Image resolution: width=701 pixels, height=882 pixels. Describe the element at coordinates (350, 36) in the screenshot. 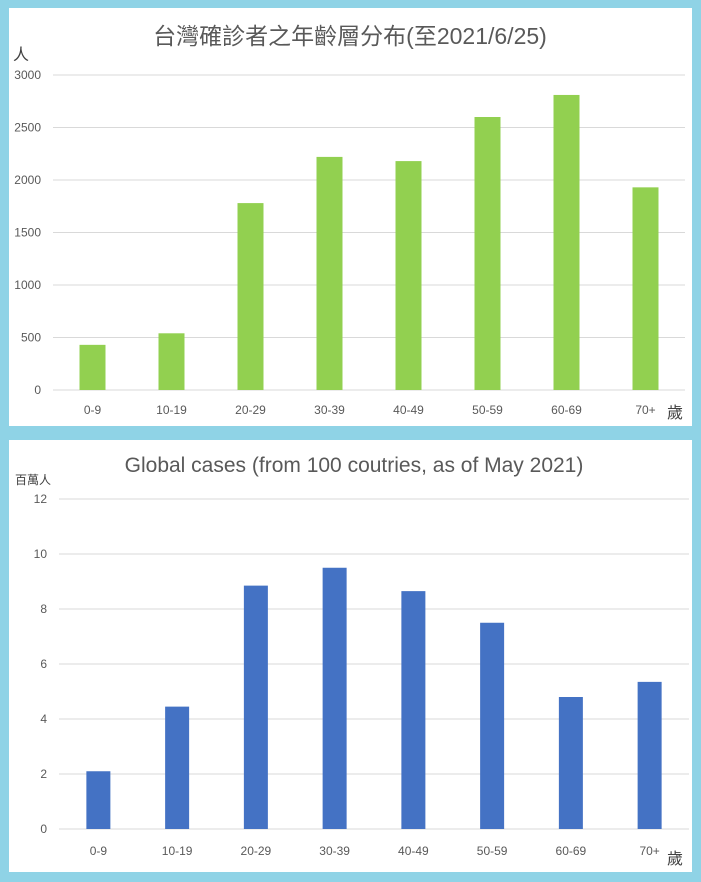

I see `chart-title: 台灣確診者之年齡層分布(至2021/6/25)` at that location.